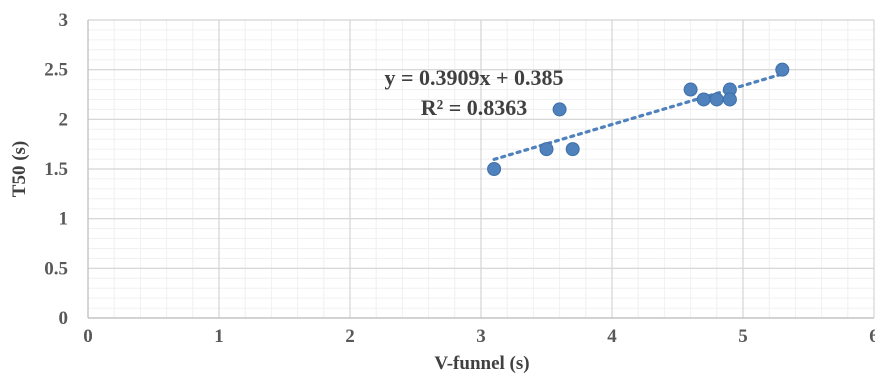  Describe the element at coordinates (350, 336) in the screenshot. I see `x-tick-label: 2` at that location.